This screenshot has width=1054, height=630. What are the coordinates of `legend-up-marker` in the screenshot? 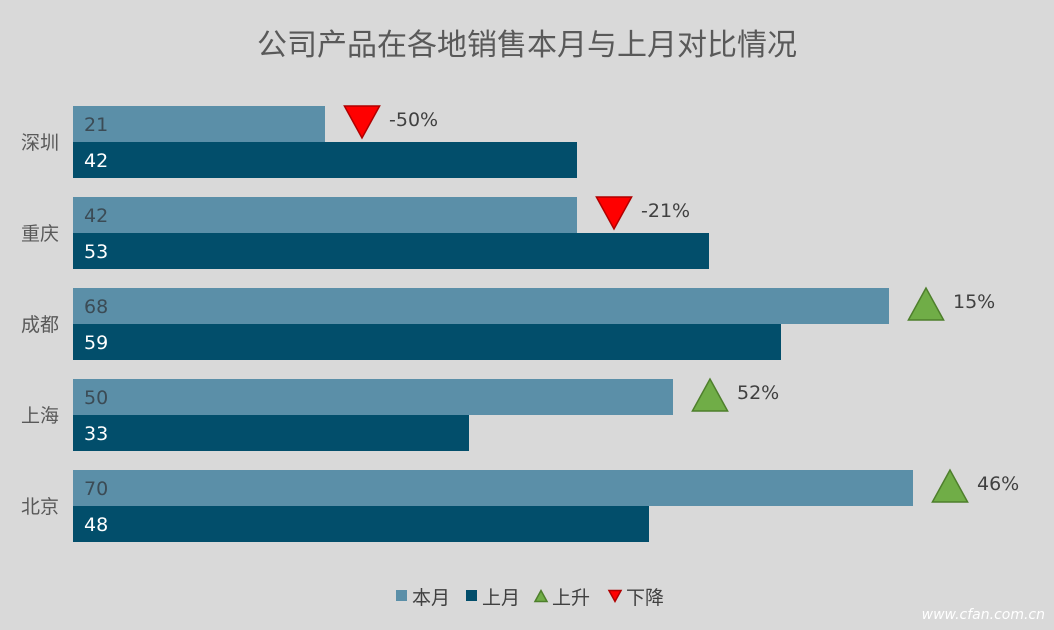 It's located at (541, 595).